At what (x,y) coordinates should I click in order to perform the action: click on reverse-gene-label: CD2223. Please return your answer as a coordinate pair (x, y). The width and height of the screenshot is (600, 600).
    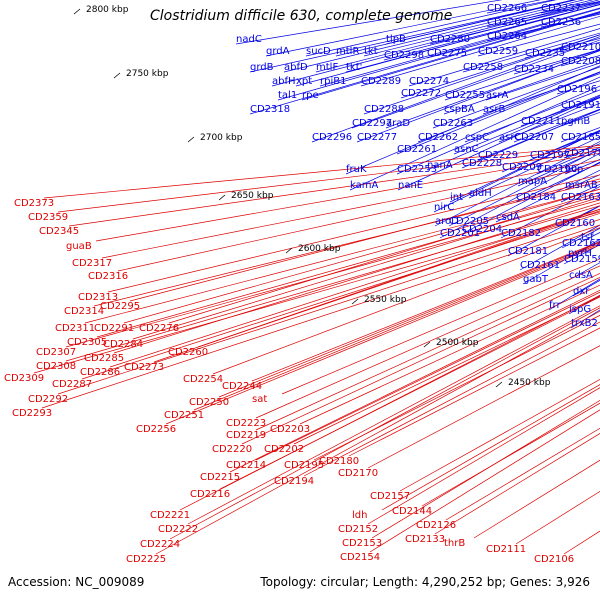
    Looking at the image, I should click on (246, 423).